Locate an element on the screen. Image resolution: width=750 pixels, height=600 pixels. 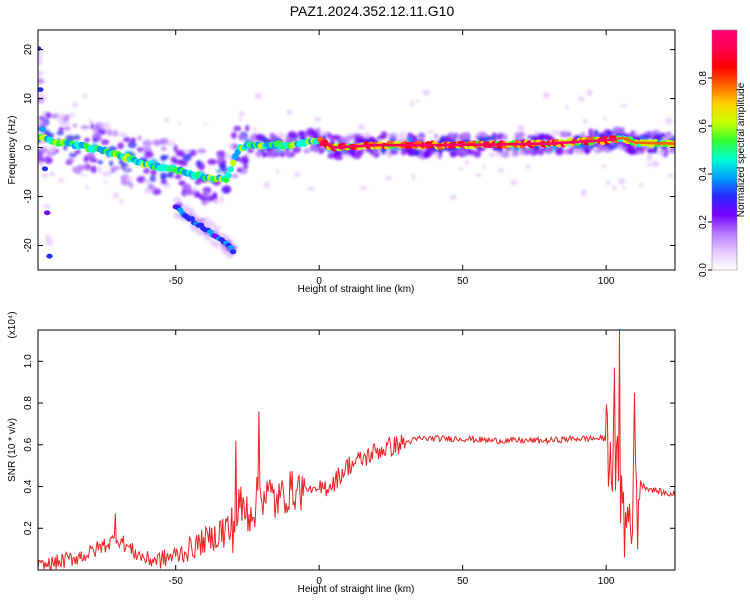
figure-title: PAZ1.2024.352.12.11.G10 is located at coordinates (372, 11).